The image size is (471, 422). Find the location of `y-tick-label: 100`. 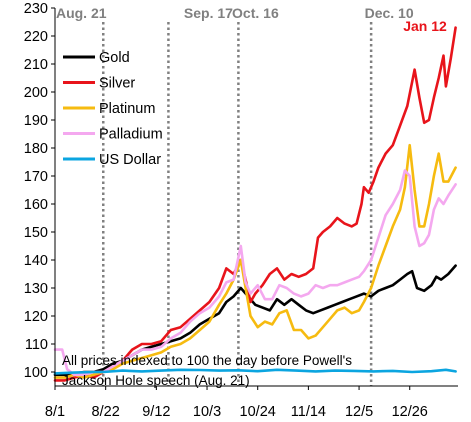

y-tick-label: 100 is located at coordinates (36, 373).